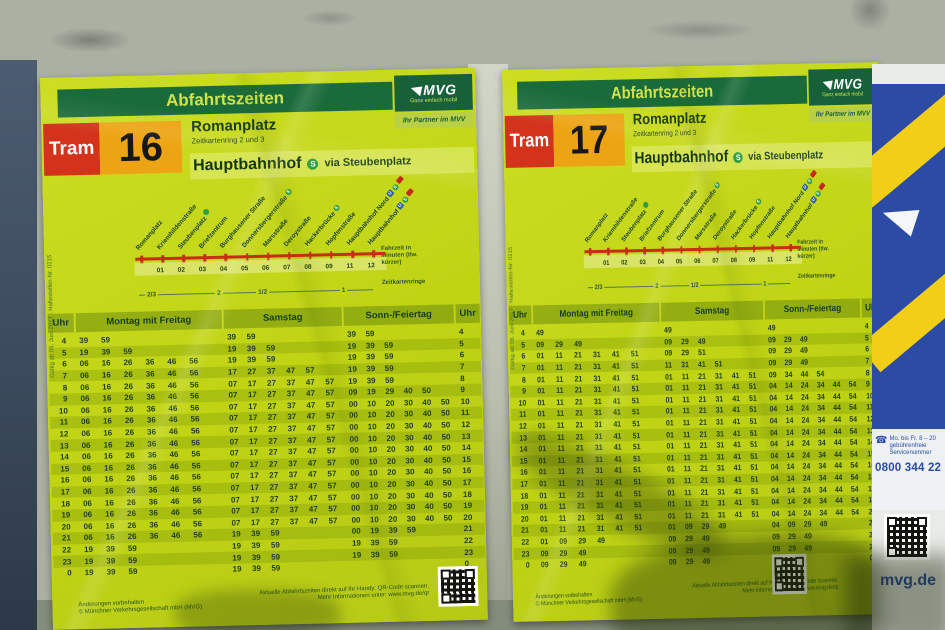 Image resolution: width=945 pixels, height=630 pixels. Describe the element at coordinates (329, 267) in the screenshot. I see `travel-minute: 09` at that location.